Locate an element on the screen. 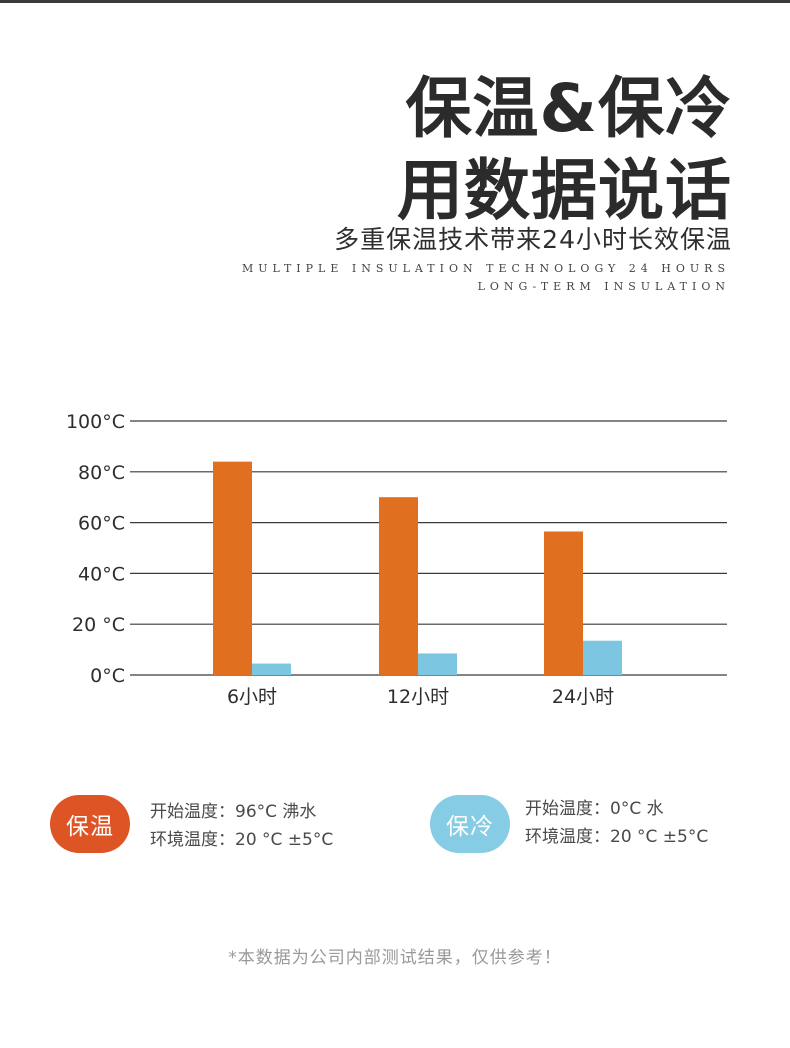 This screenshot has width=790, height=1048. english-tagline-2: LONG-TERM INSULATION is located at coordinates (603, 286).